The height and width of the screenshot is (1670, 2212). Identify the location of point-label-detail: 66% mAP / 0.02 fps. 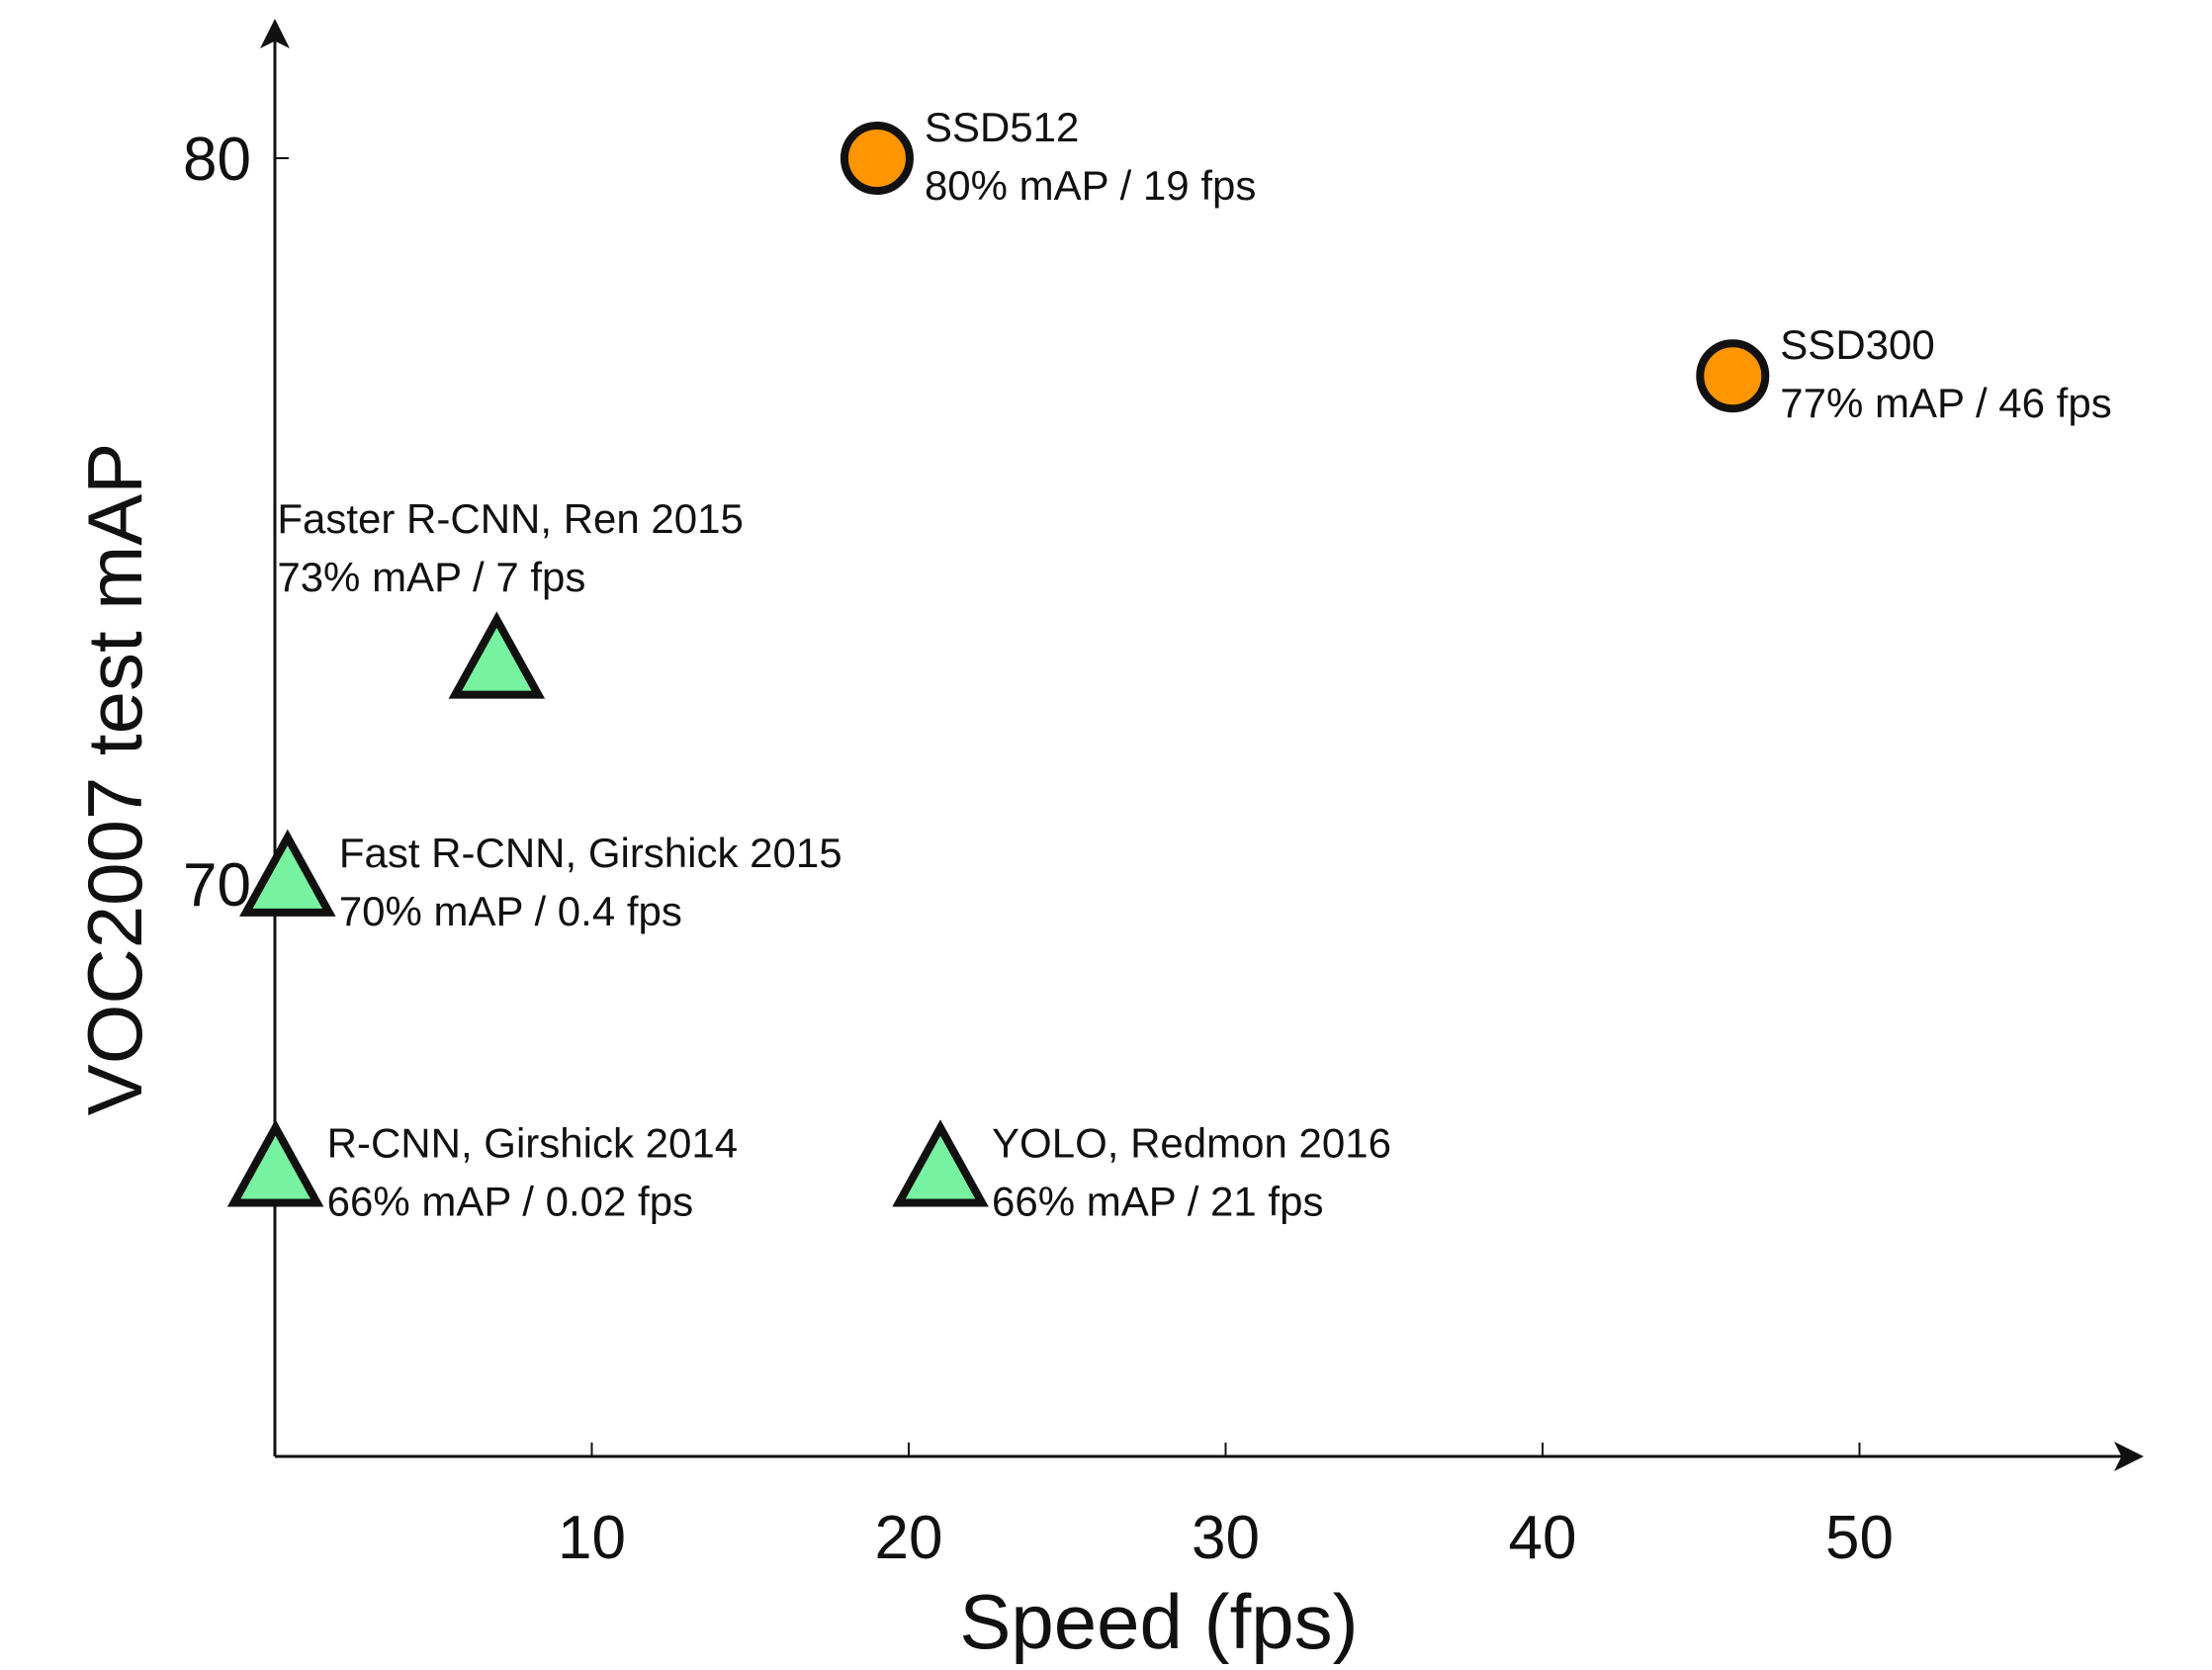
(510, 1202).